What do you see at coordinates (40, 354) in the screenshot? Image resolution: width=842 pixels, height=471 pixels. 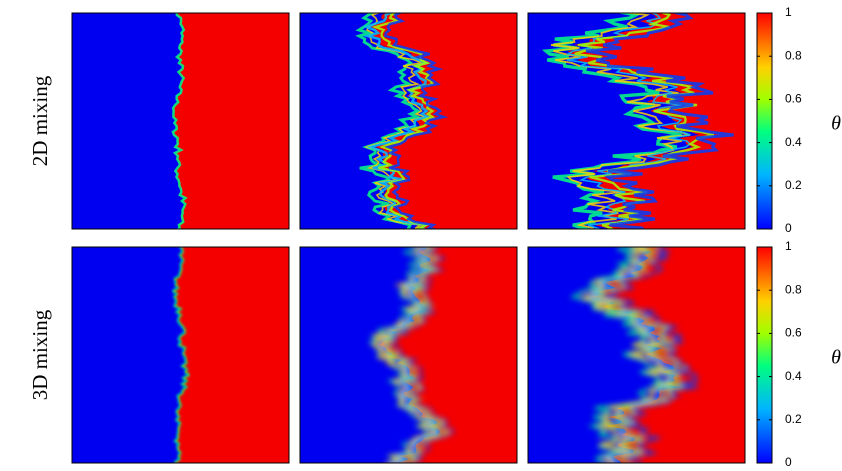 I see `row-label: 3D mixing` at bounding box center [40, 354].